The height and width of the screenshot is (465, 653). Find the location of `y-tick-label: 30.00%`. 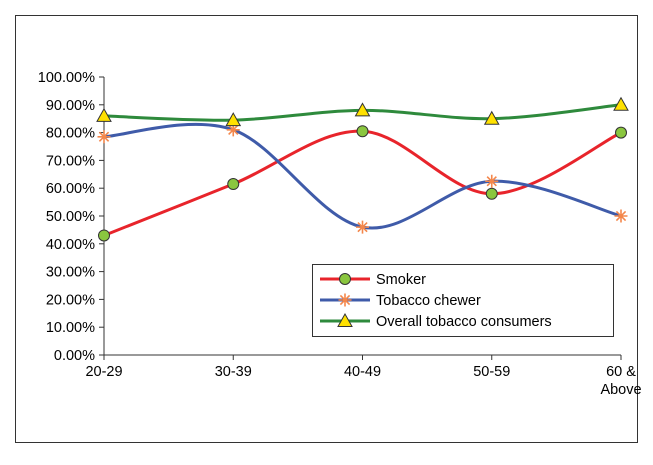

y-tick-label: 30.00% is located at coordinates (70, 273).